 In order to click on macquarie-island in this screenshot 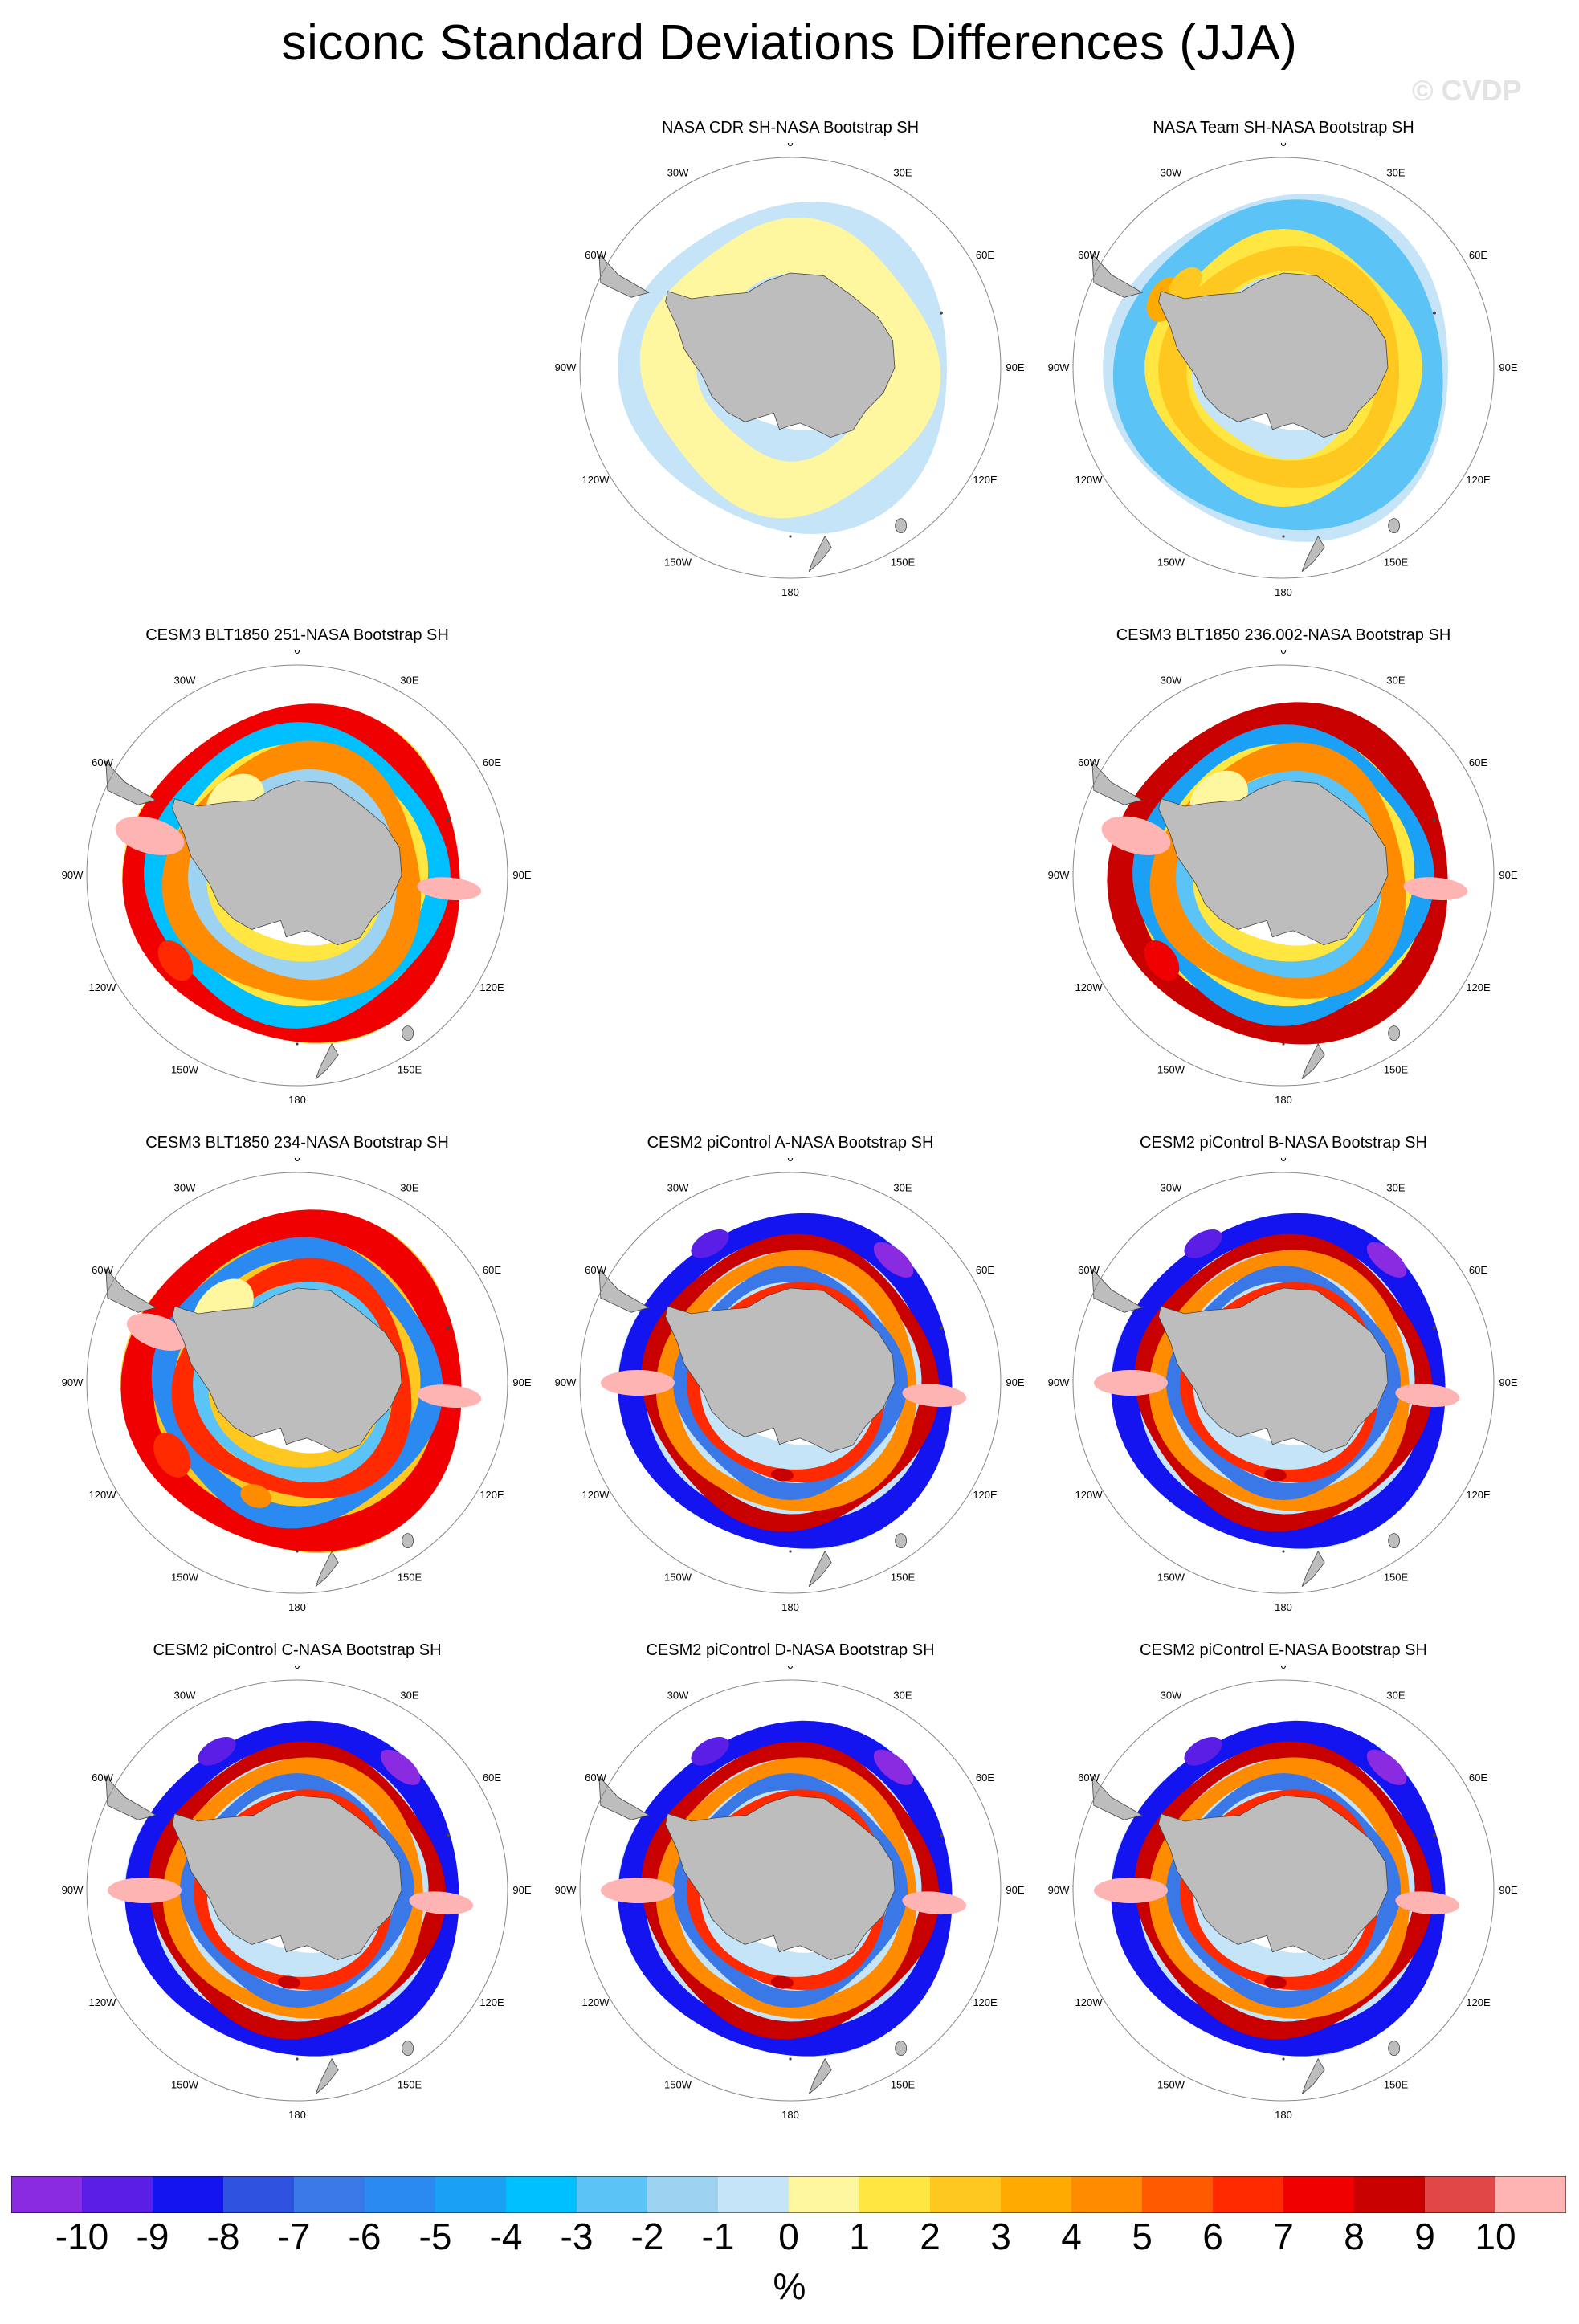, I will do `click(297, 1044)`.